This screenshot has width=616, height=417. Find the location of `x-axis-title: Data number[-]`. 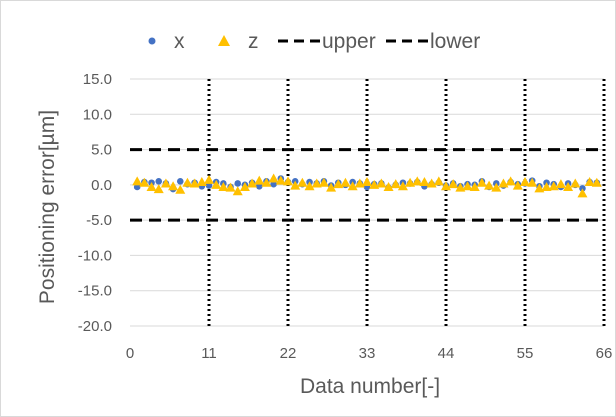

x-axis-title: Data number[-] is located at coordinates (370, 386).